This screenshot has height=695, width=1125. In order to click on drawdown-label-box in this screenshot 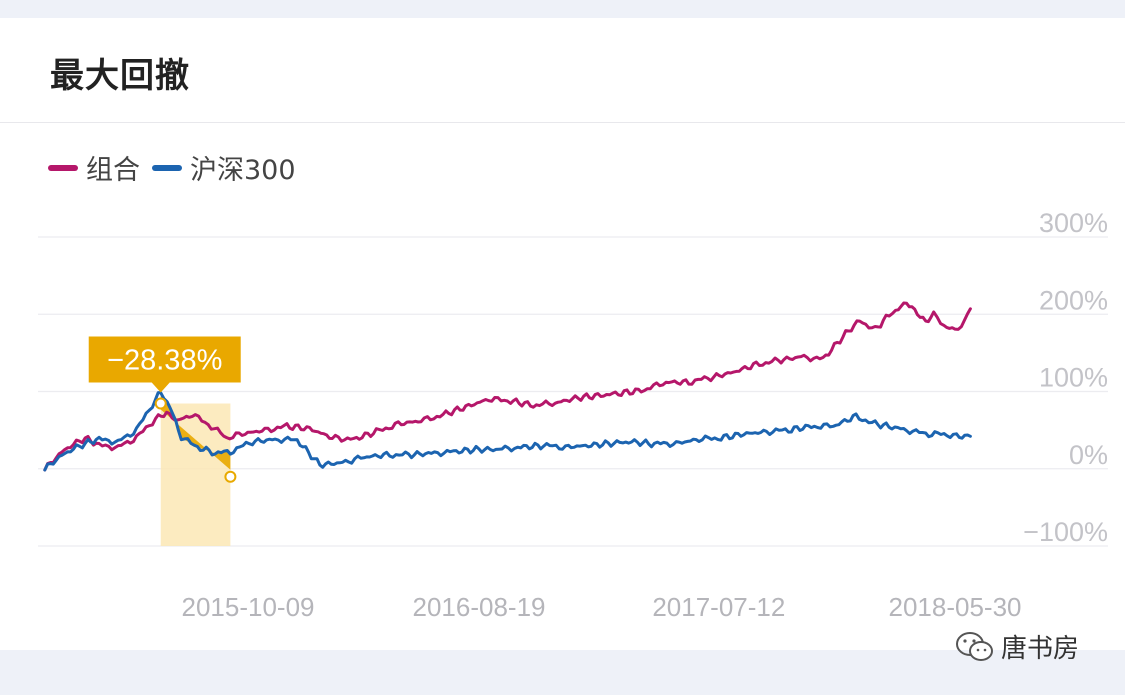, I will do `click(164, 359)`.